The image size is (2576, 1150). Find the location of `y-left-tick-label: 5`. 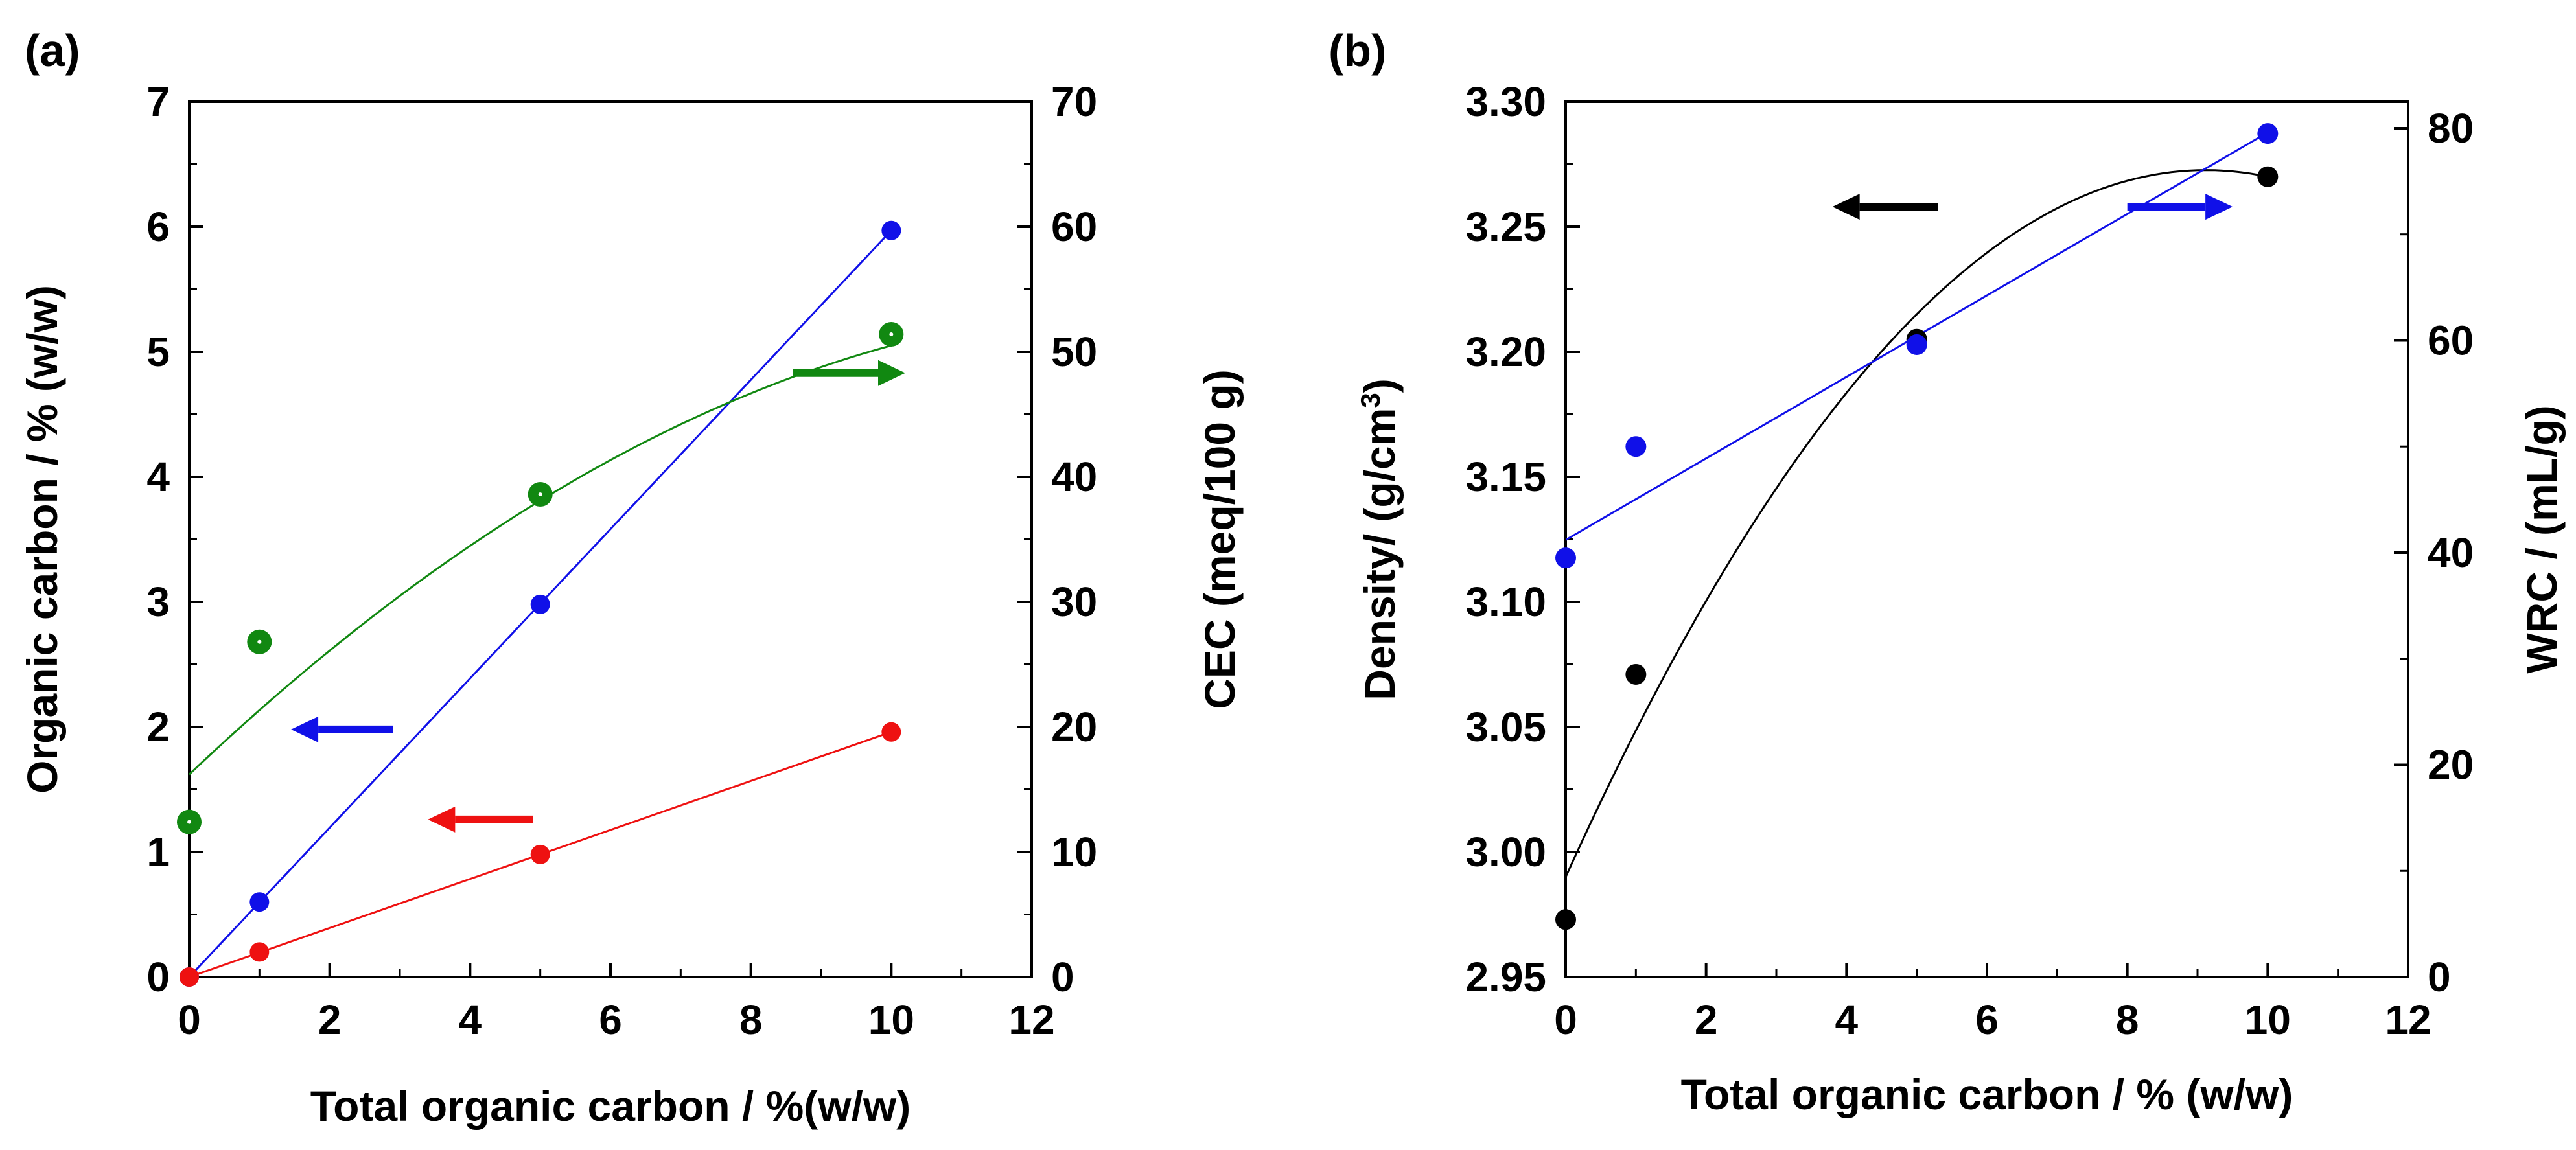

y-left-tick-label: 5 is located at coordinates (158, 351).